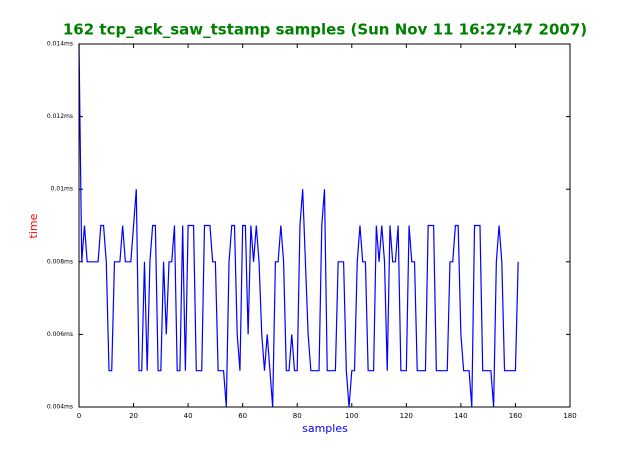 The image size is (633, 453). I want to click on x-tick-label: 80, so click(297, 416).